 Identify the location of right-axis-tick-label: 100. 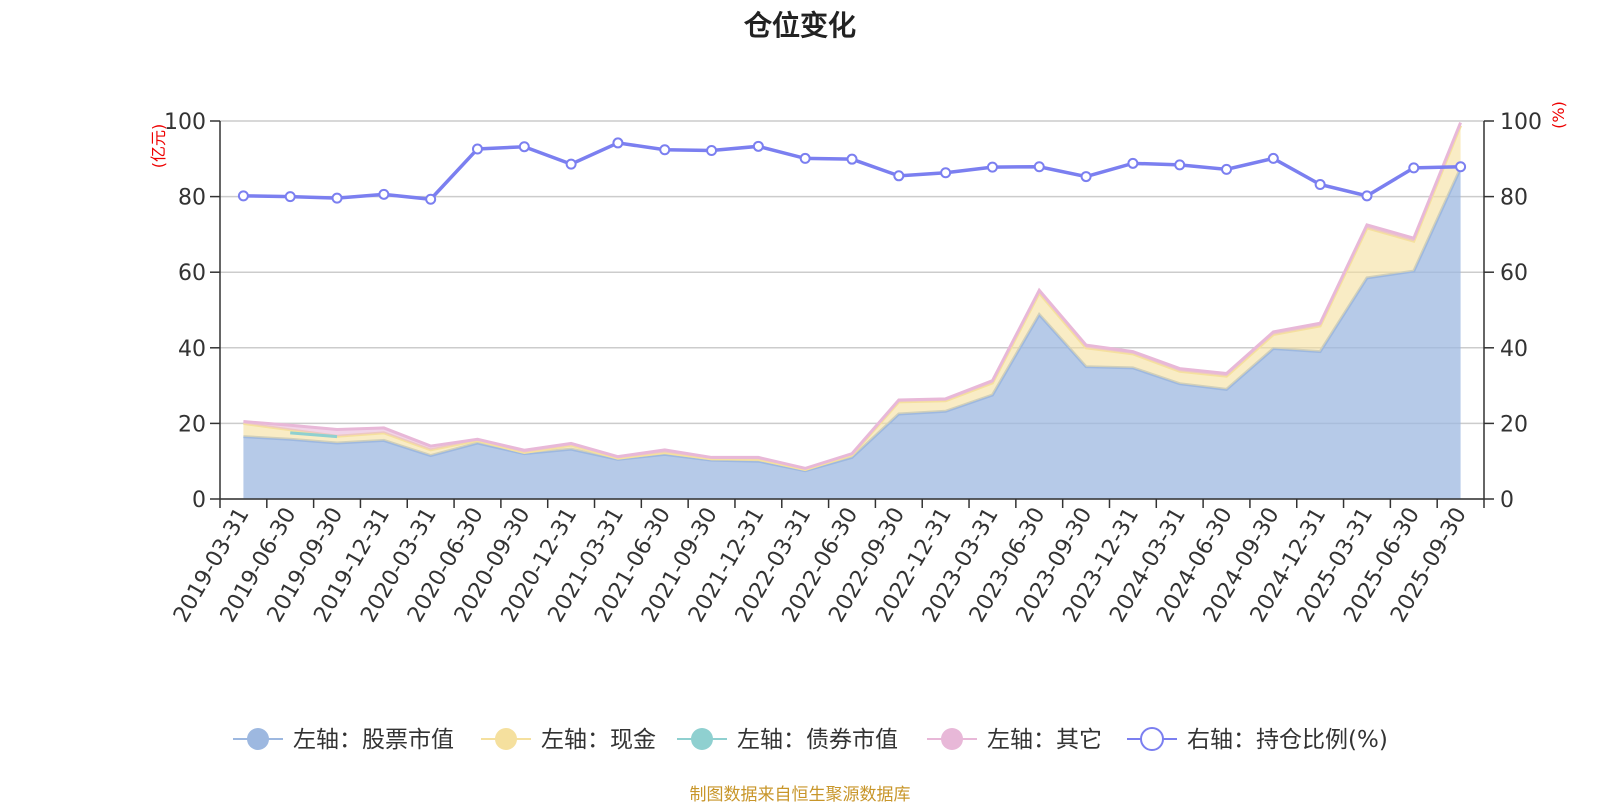
(1521, 122).